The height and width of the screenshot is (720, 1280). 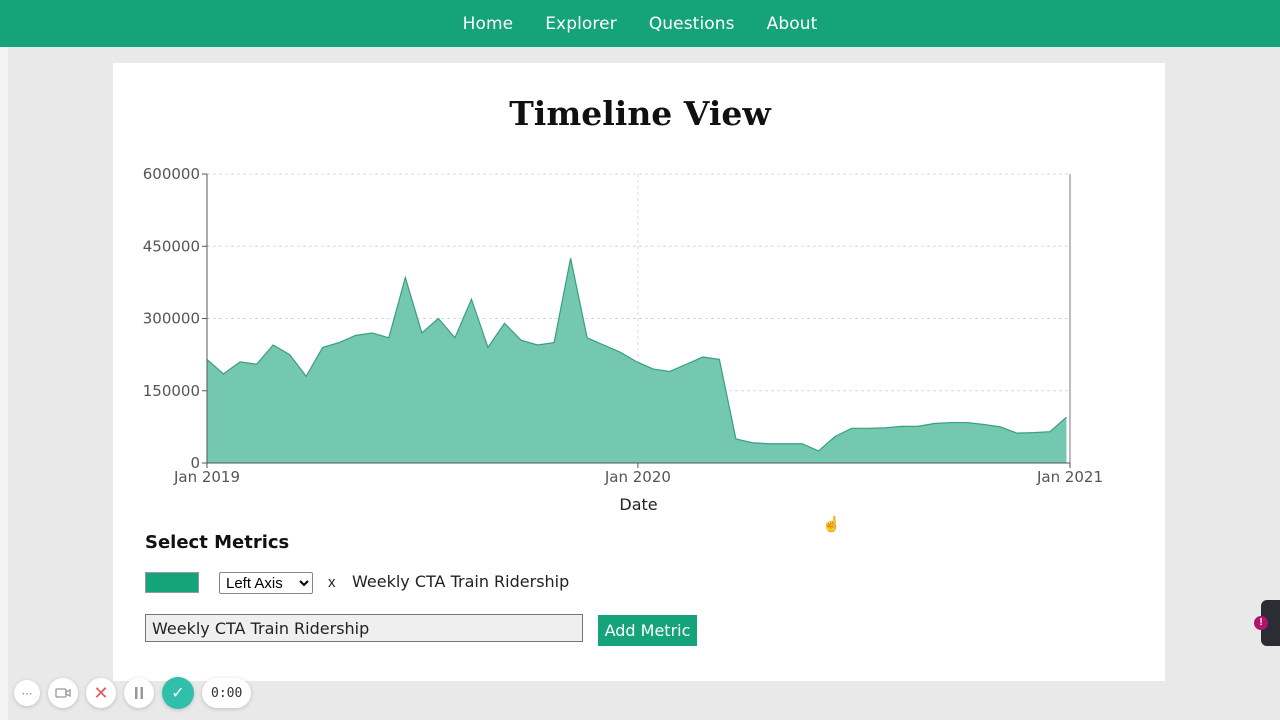 What do you see at coordinates (792, 23) in the screenshot?
I see `nav-about: About` at bounding box center [792, 23].